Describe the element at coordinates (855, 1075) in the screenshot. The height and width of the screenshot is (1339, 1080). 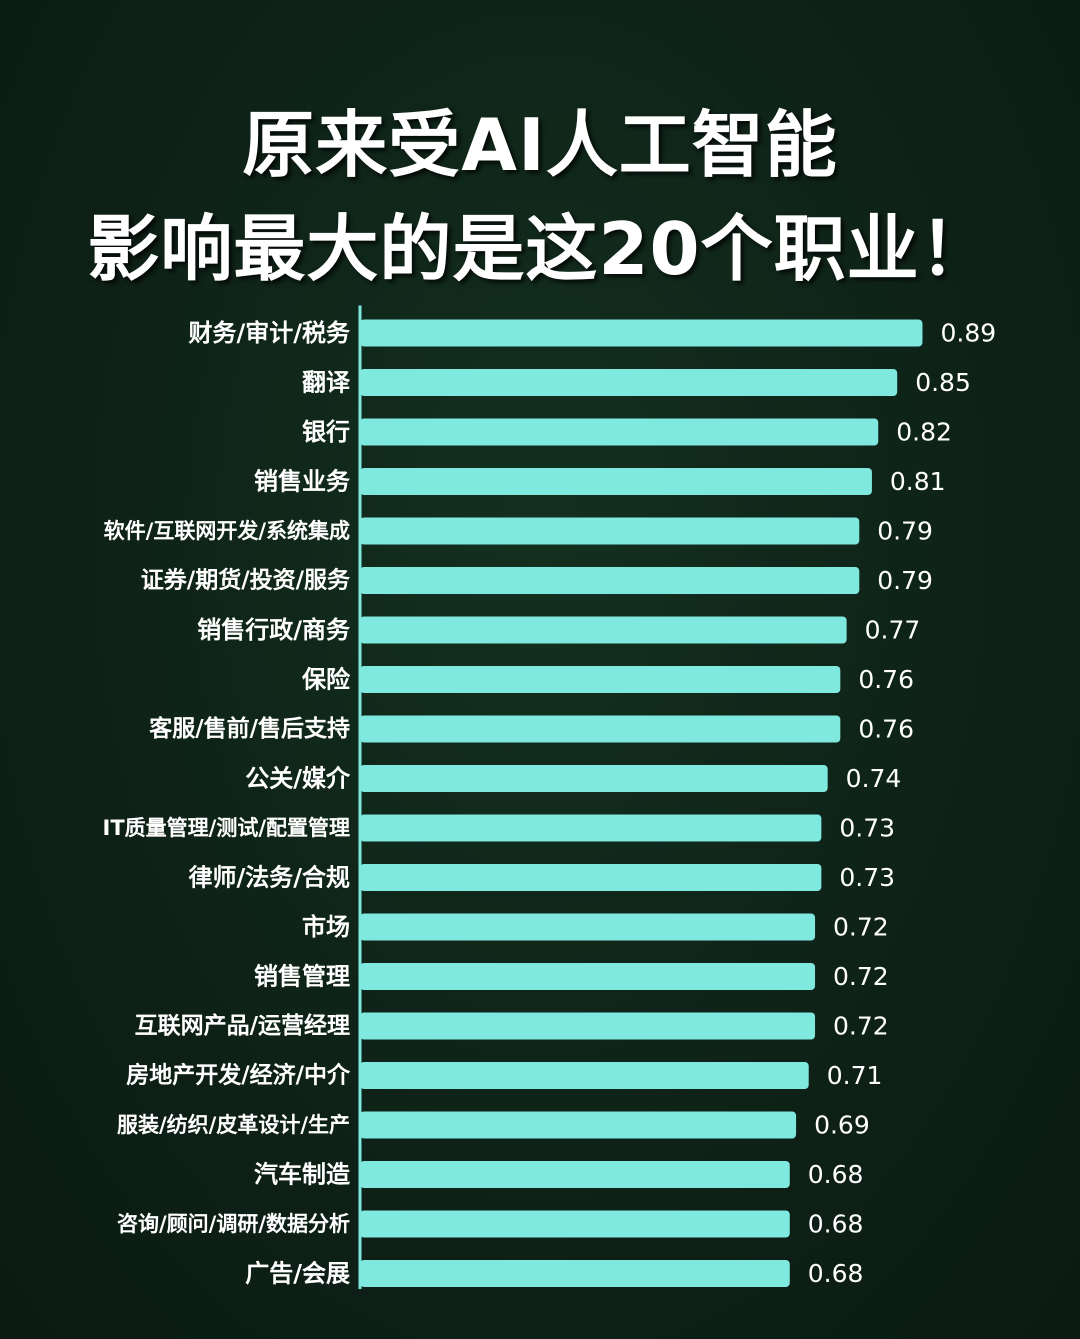
I see `value-label: 0.71` at that location.